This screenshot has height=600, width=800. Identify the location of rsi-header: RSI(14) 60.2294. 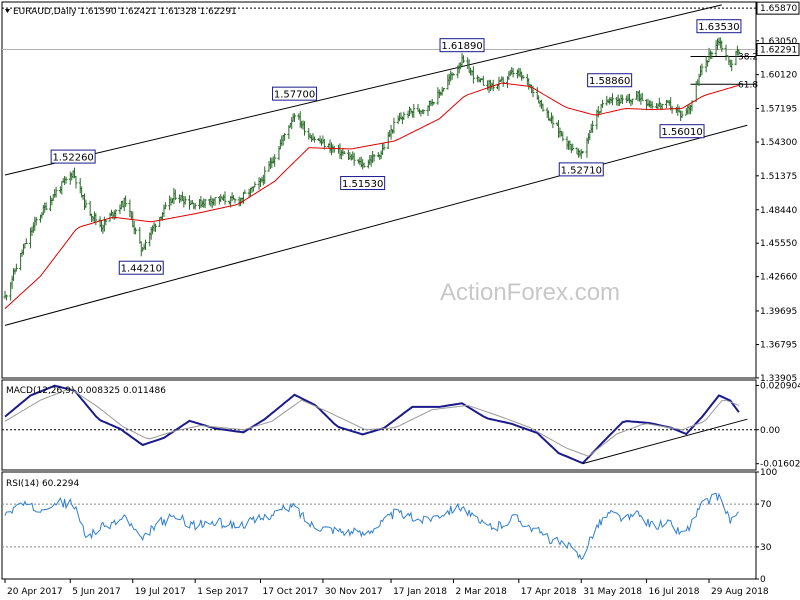
(42, 484).